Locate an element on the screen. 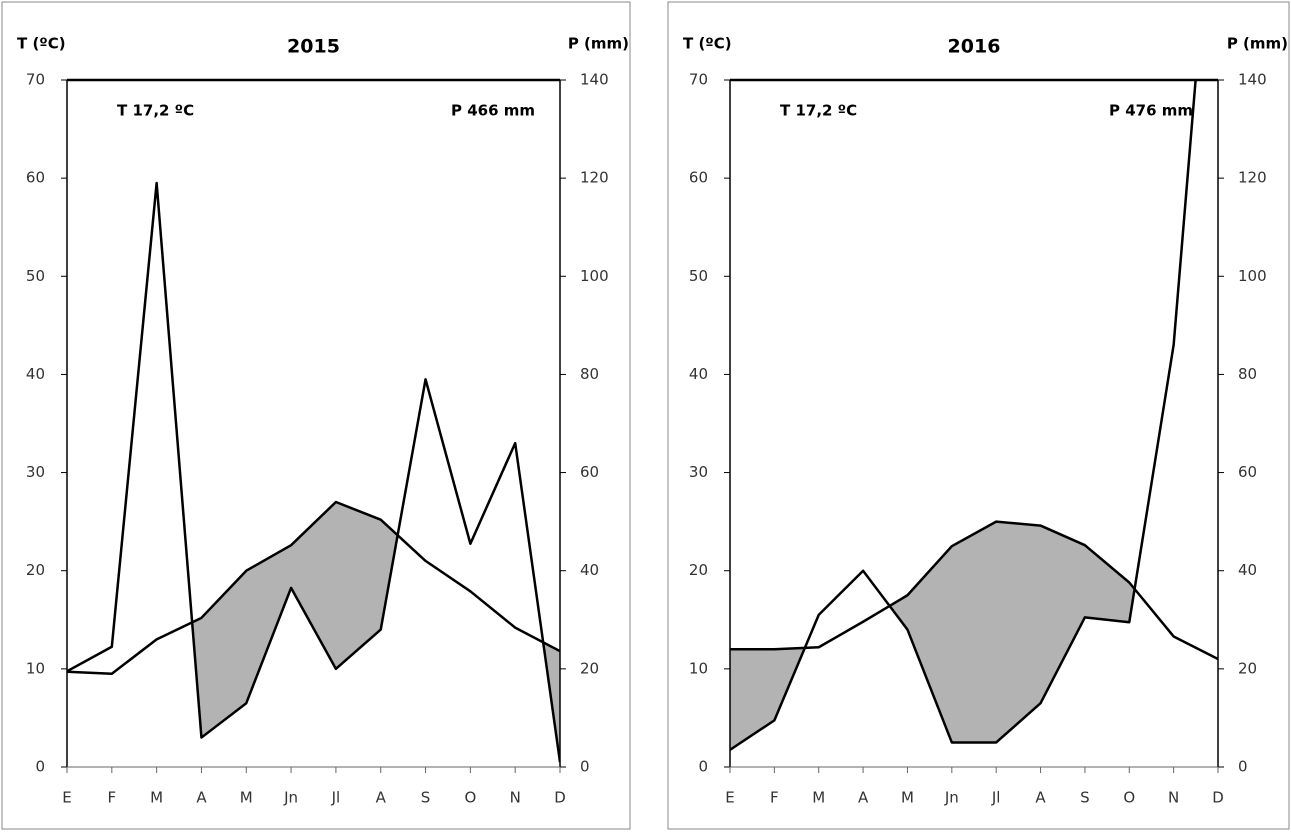 The height and width of the screenshot is (832, 1291). annotation: P 476 mm is located at coordinates (1151, 111).